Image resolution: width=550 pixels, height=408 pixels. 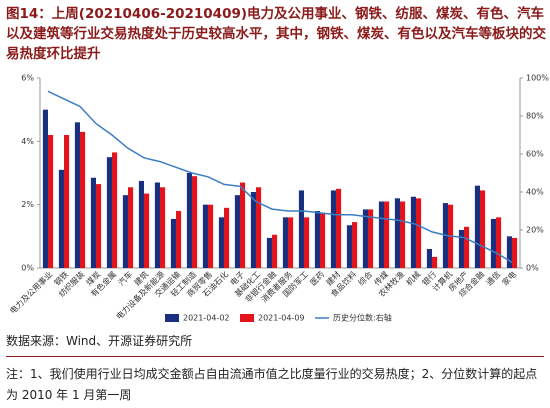 I want to click on x-tick-label: 通信, so click(x=493, y=278).